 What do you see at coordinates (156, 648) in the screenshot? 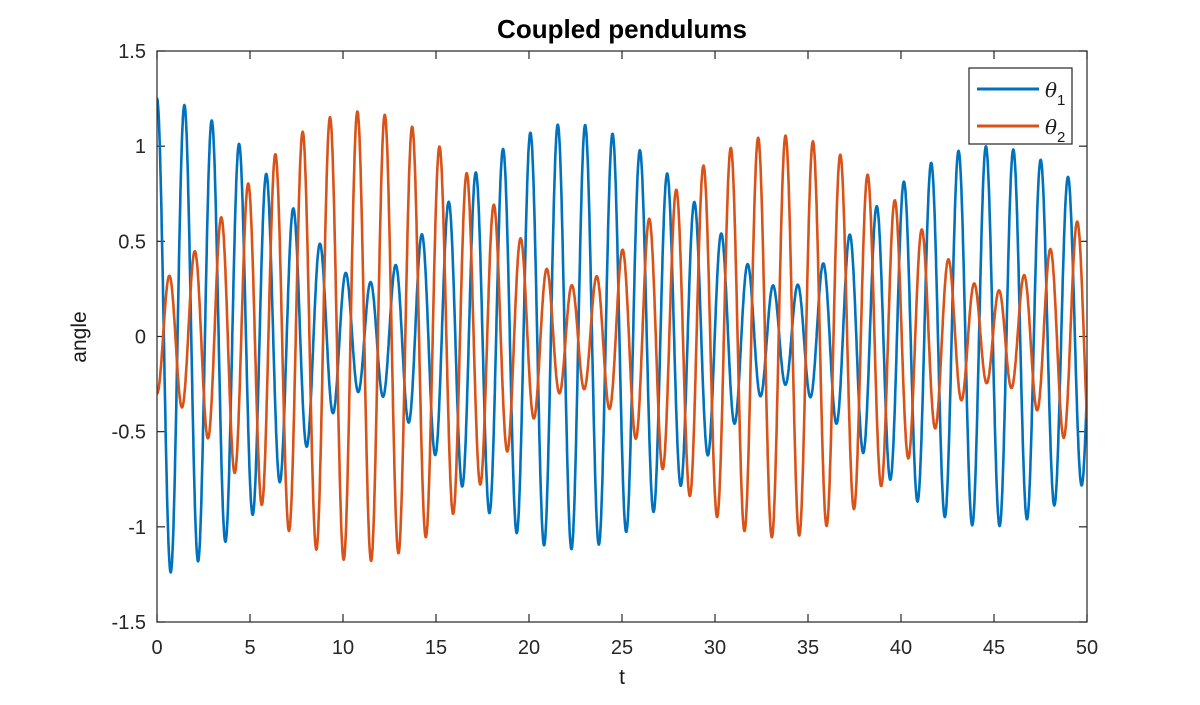
I see `x-tick-label: 0` at bounding box center [156, 648].